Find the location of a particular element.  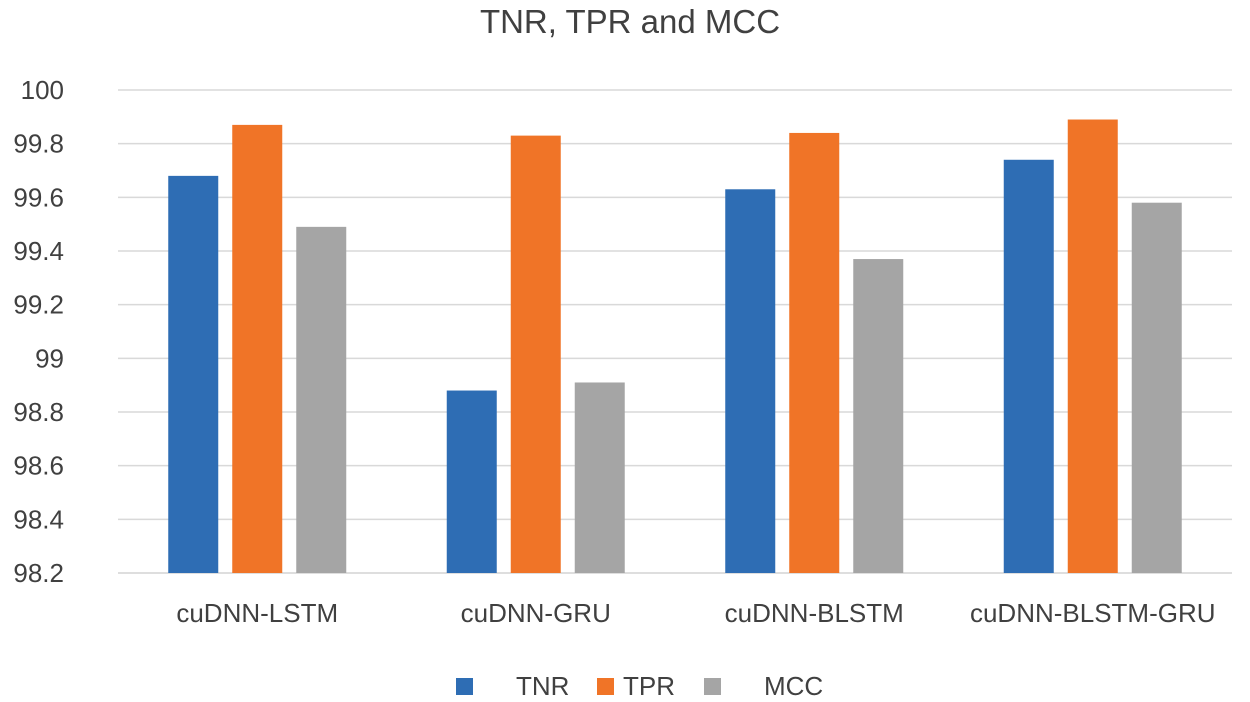

x-category-label: cuDNN-LSTM is located at coordinates (257, 613).